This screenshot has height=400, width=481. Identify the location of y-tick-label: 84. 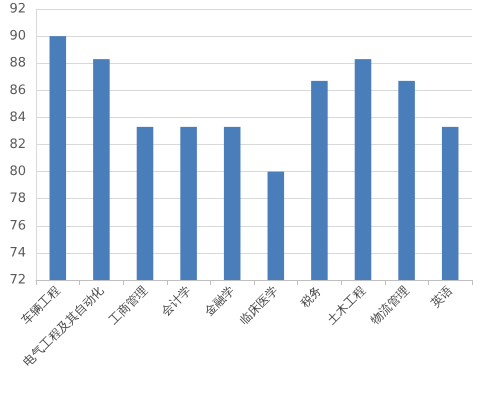
(17, 117).